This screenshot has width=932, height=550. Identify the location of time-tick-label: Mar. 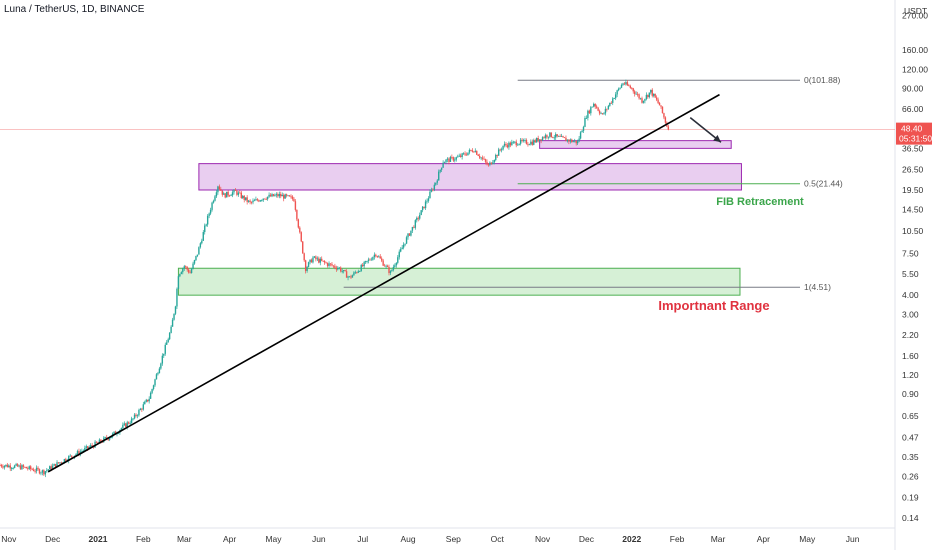
(718, 539).